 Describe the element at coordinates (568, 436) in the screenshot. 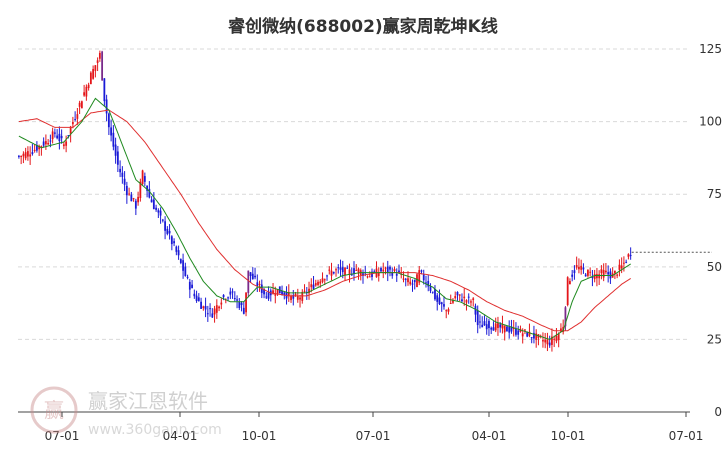

I see `x-tick-label: 10-01` at that location.